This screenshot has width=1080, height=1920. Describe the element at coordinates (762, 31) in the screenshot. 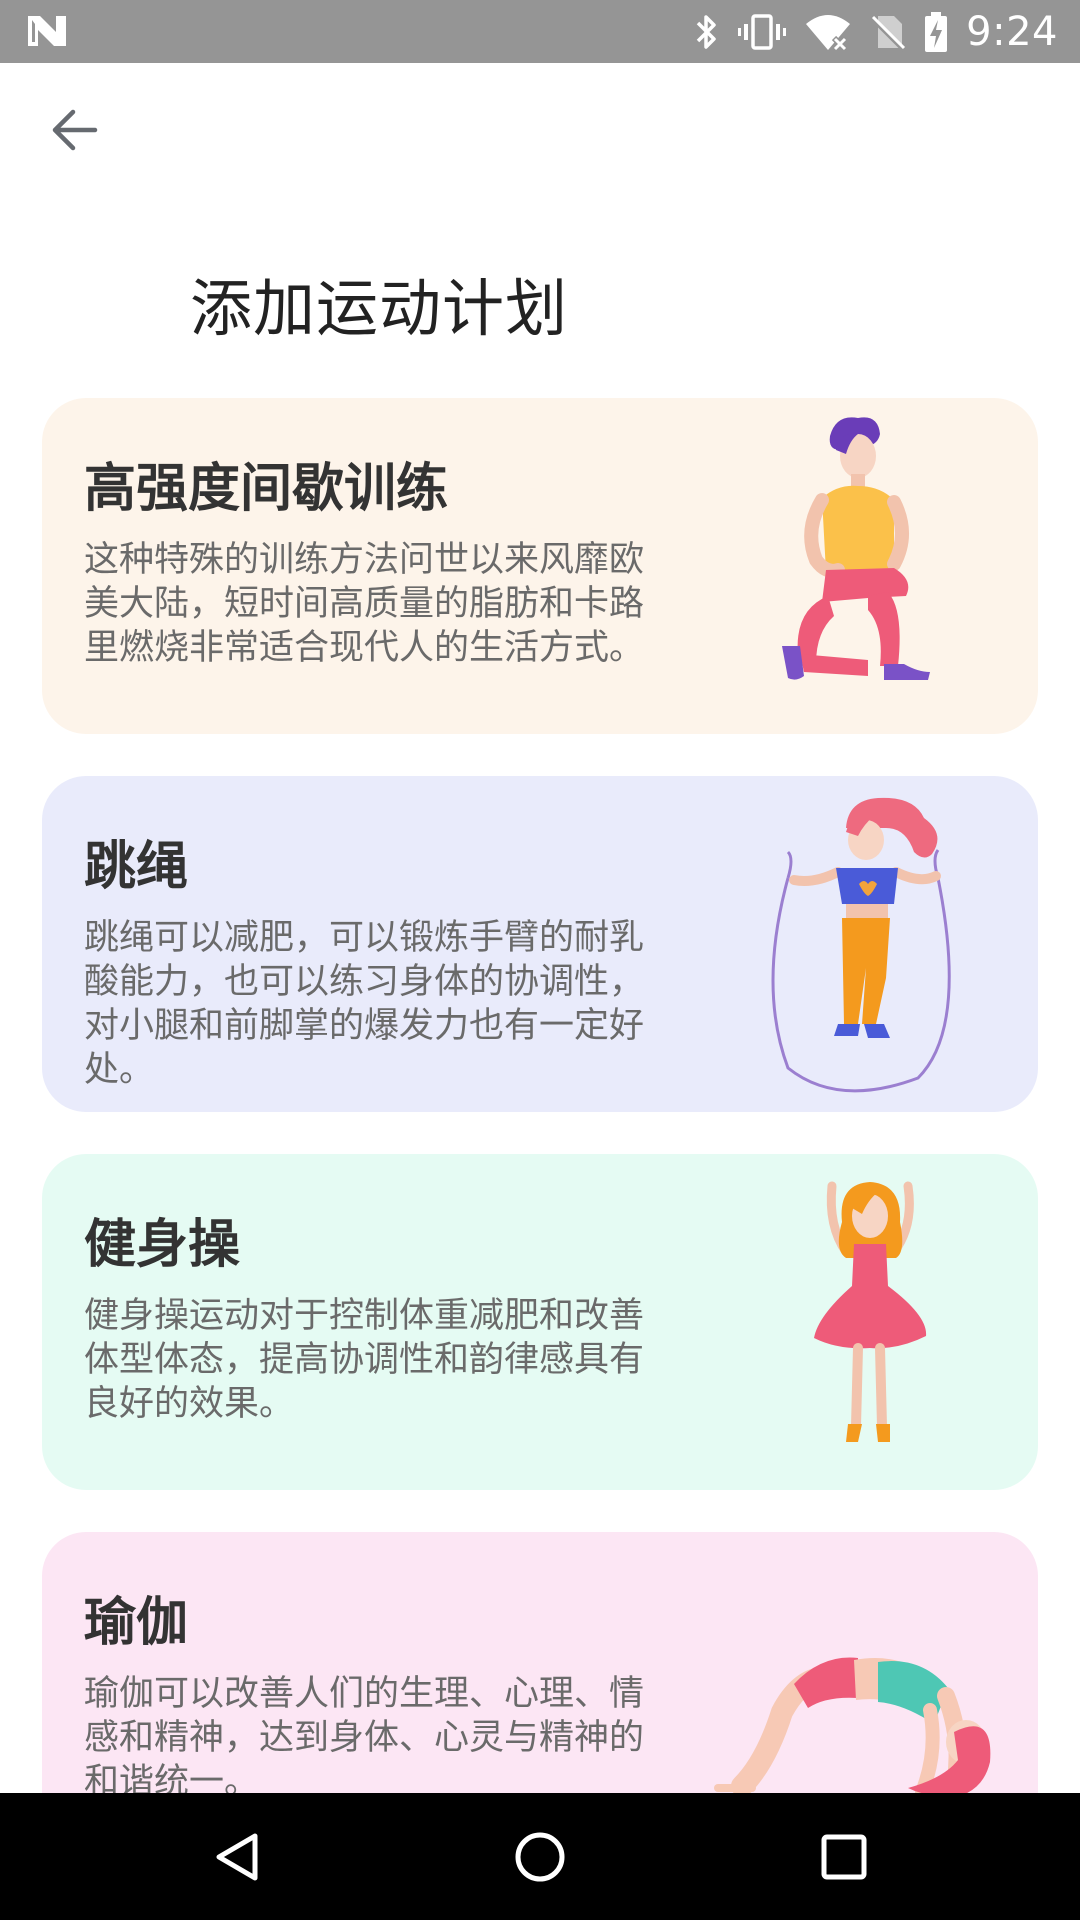

I see `vibrate-icon` at that location.